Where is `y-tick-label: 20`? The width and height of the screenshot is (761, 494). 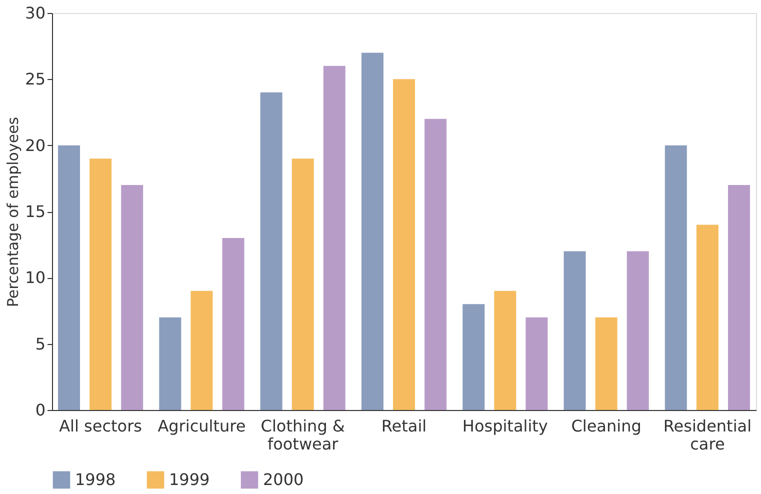 y-tick-label: 20 is located at coordinates (35, 145).